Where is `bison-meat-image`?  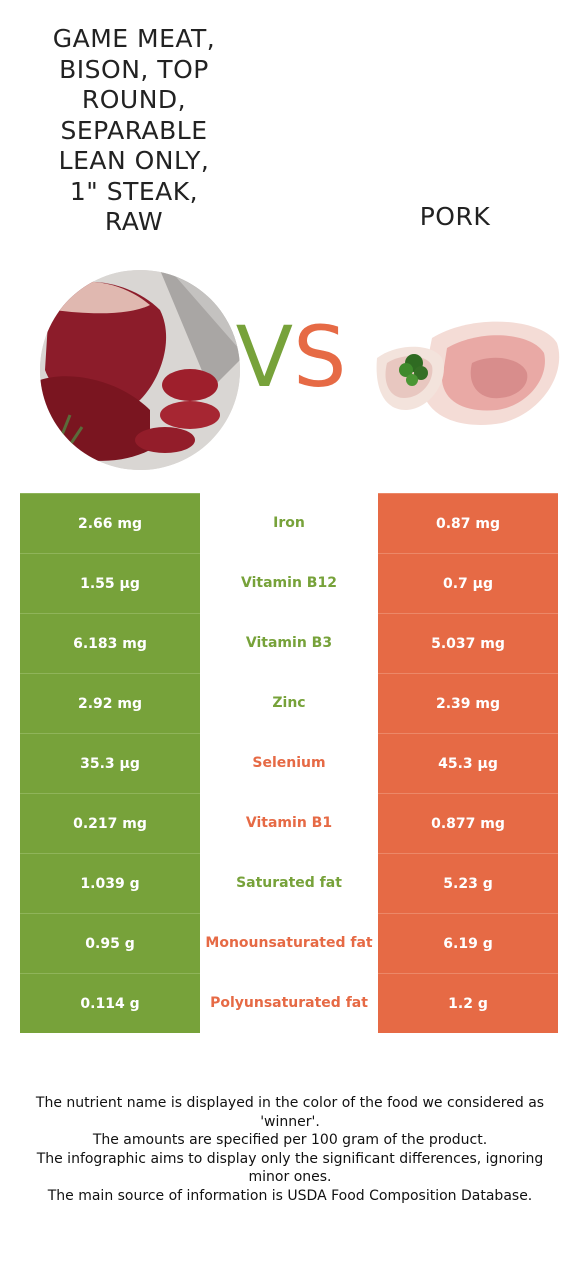
bison-meat-image is located at coordinates (140, 370).